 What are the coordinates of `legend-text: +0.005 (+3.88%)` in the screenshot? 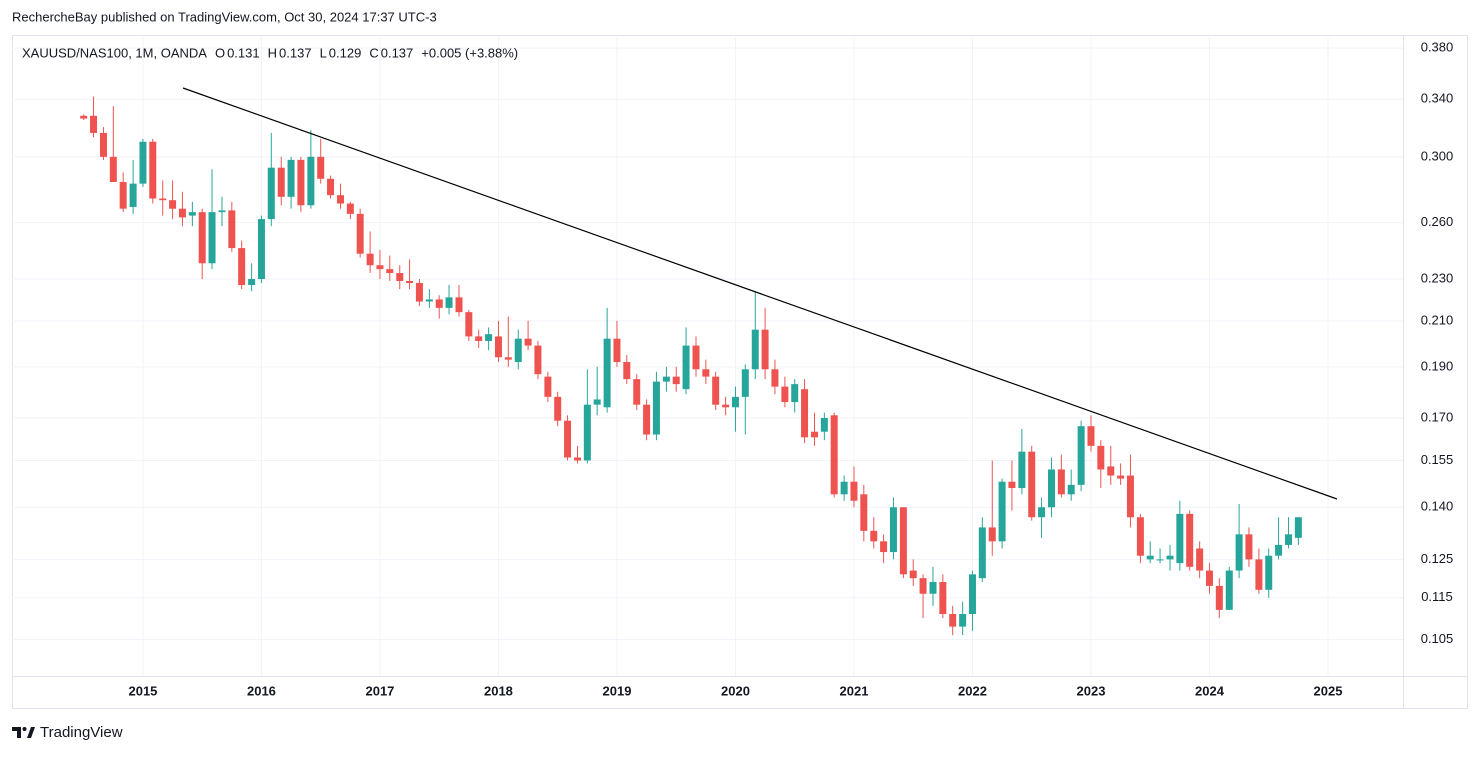 It's located at (469, 52).